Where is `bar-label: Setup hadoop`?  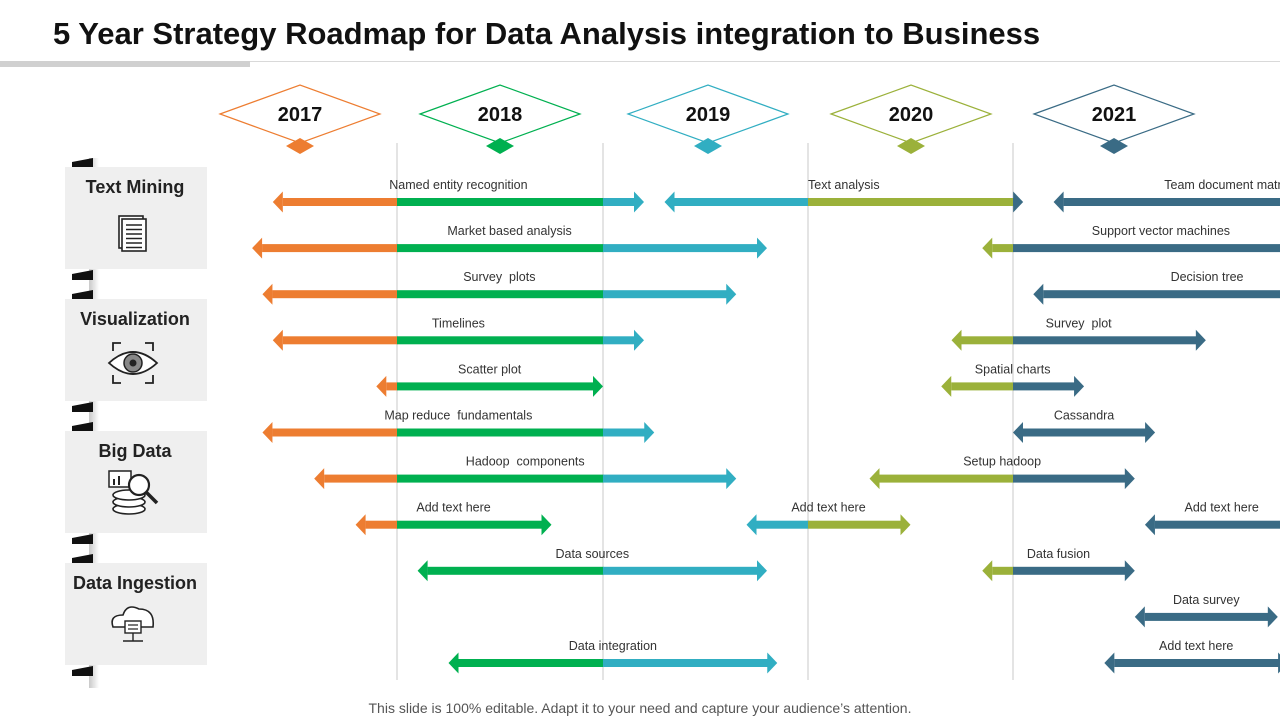 bar-label: Setup hadoop is located at coordinates (1002, 462).